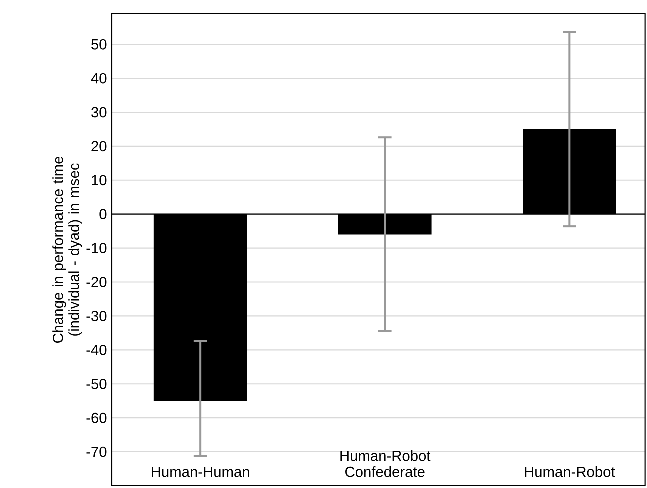  What do you see at coordinates (96, 350) in the screenshot?
I see `y-tick-label: -40` at bounding box center [96, 350].